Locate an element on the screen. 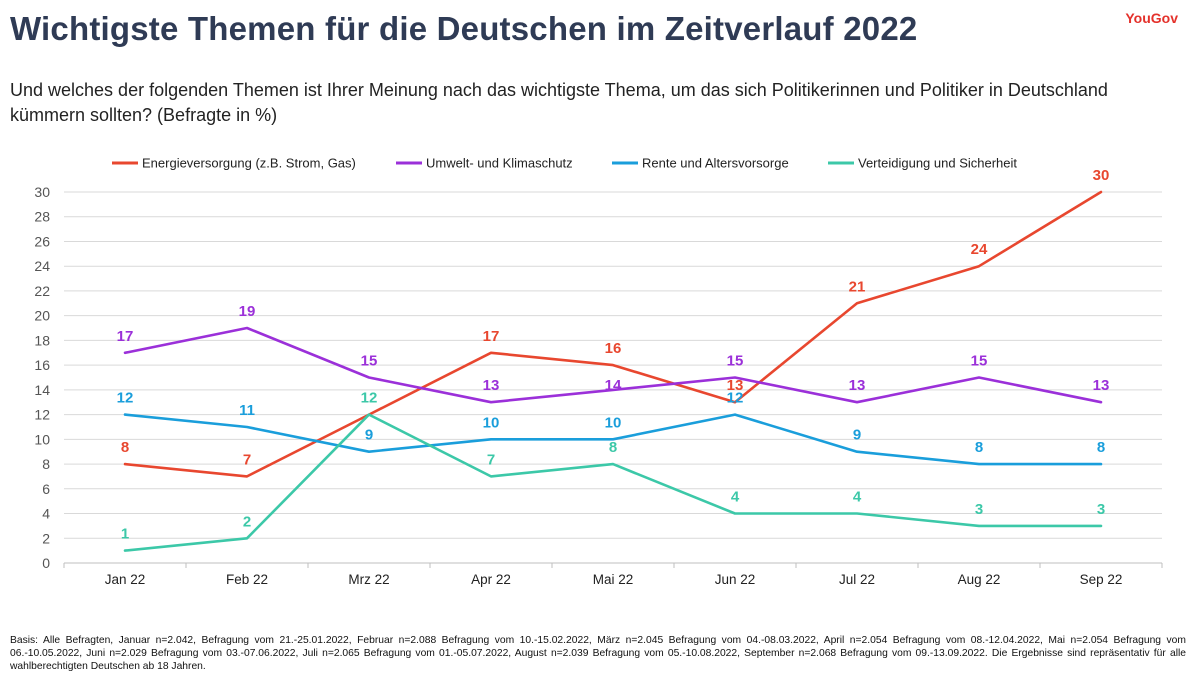 The width and height of the screenshot is (1200, 680). data-label: 24 is located at coordinates (979, 249).